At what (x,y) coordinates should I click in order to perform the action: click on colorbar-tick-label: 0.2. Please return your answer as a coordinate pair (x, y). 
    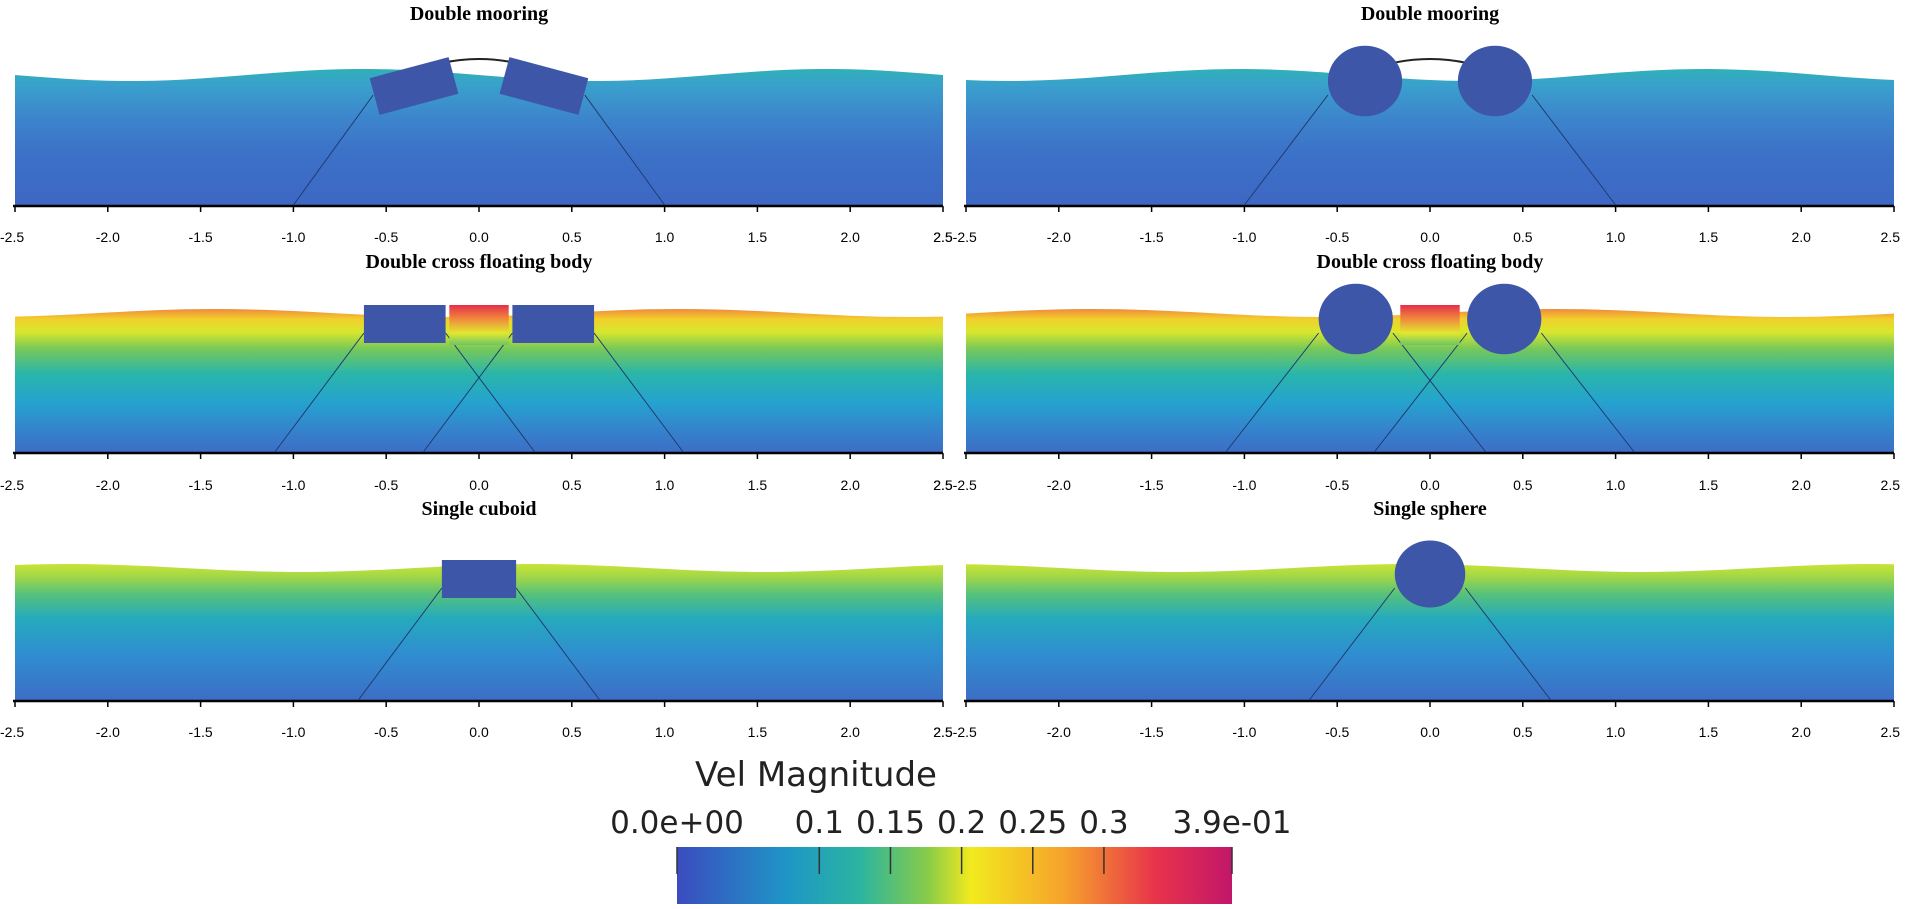
    Looking at the image, I should click on (961, 823).